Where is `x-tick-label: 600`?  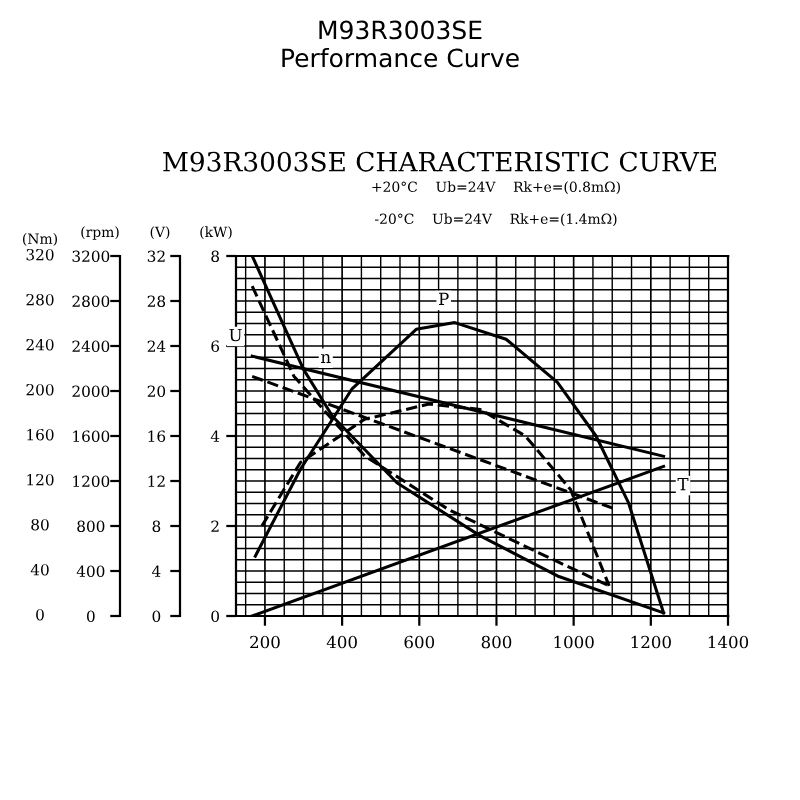 x-tick-label: 600 is located at coordinates (419, 642).